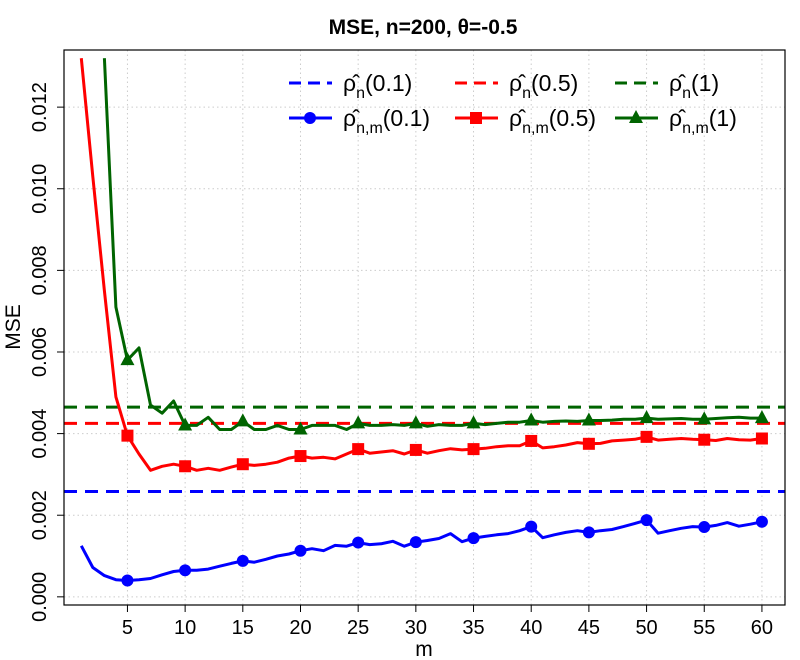 Image resolution: width=800 pixels, height=660 pixels. What do you see at coordinates (377, 86) in the screenshot?
I see `legend-label: ρ̂n(0.1)` at bounding box center [377, 86].